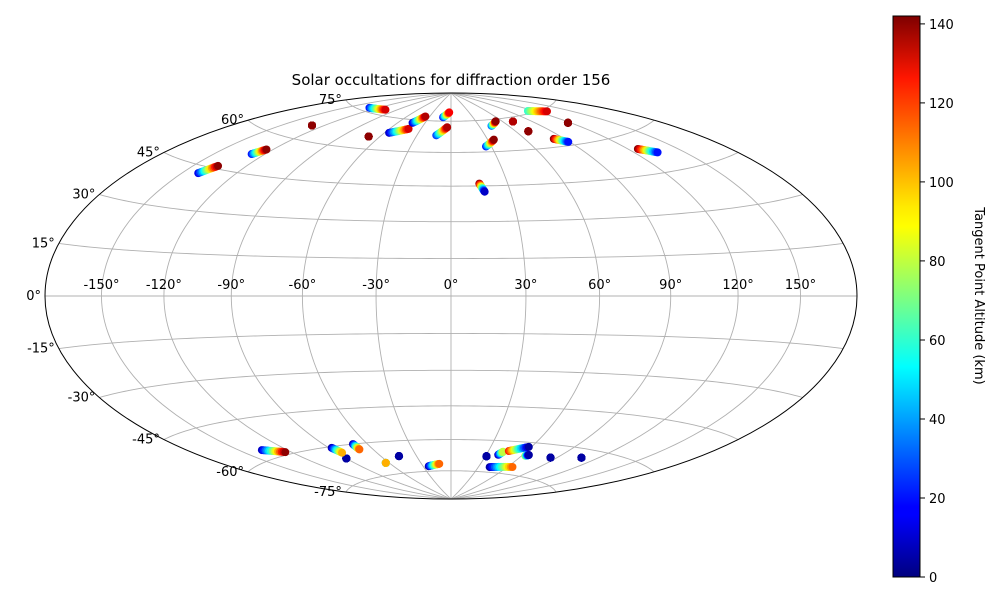  Describe the element at coordinates (82, 398) in the screenshot. I see `latitude-tick-label: -30°` at that location.